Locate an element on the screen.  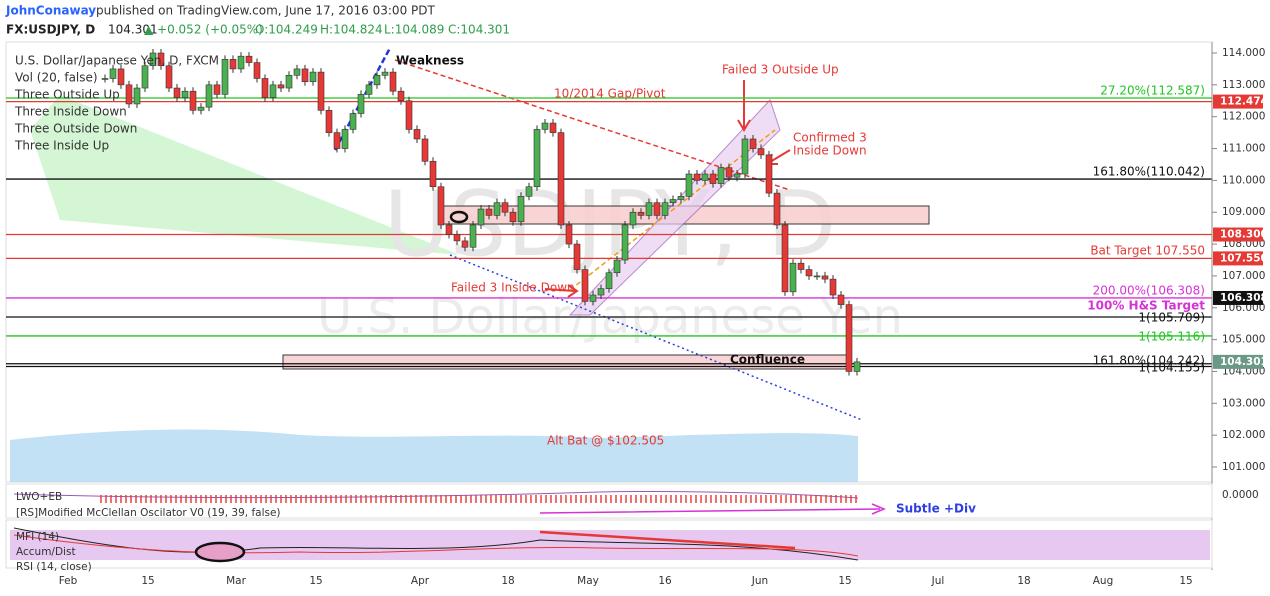
price-tick-label: 103.000 is located at coordinates (1243, 403).